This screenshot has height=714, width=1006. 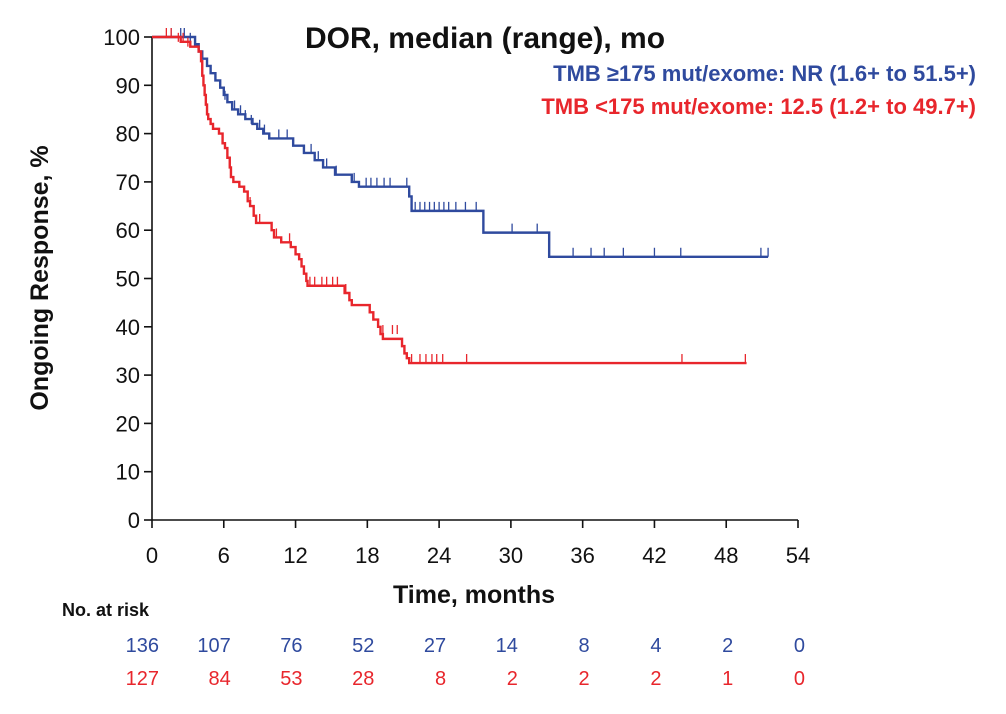 What do you see at coordinates (134, 520) in the screenshot?
I see `y-tick-label: 0` at bounding box center [134, 520].